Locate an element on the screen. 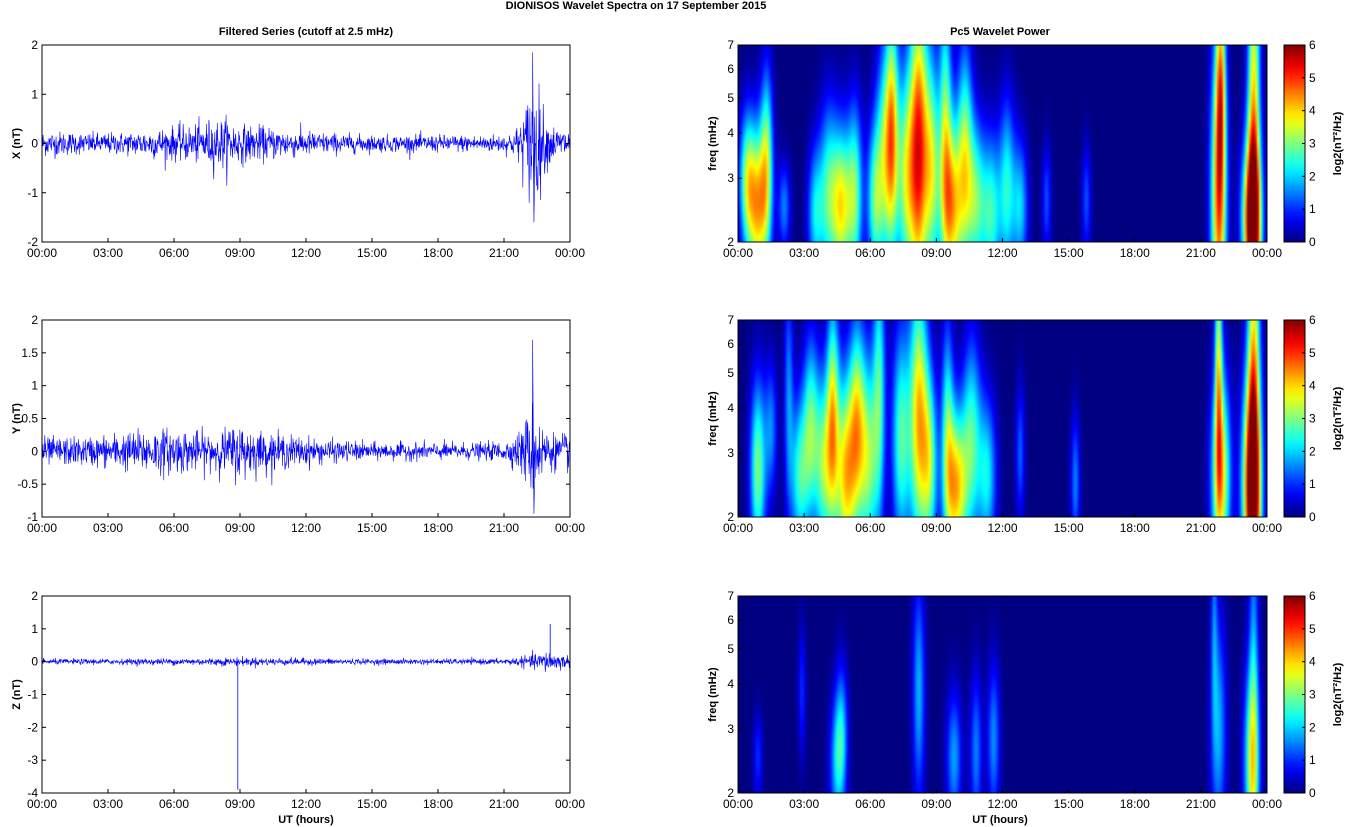 The image size is (1347, 827). wv-1-ytick-label: 6 is located at coordinates (730, 344).